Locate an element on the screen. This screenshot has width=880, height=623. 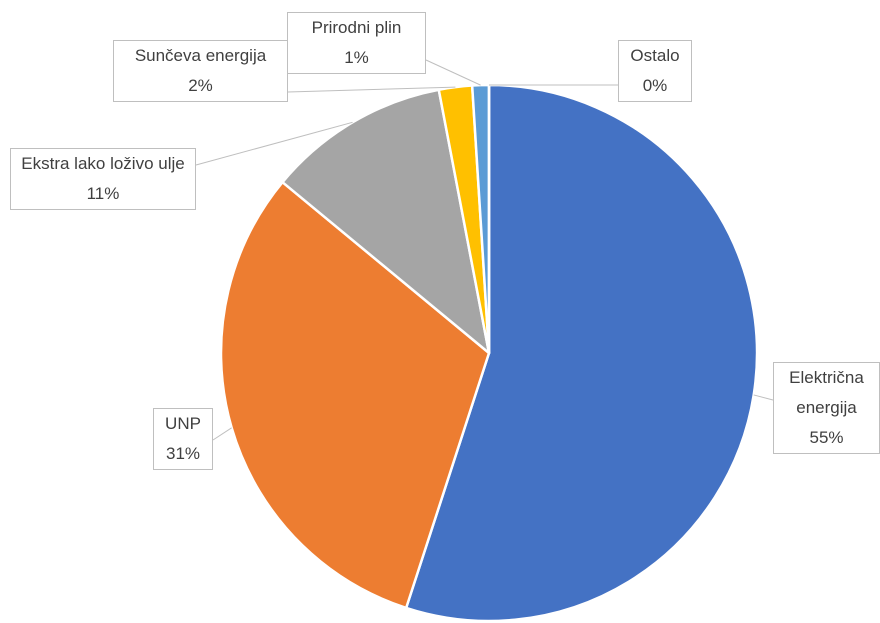
data-label: Električna energija 55% is located at coordinates (826, 408).